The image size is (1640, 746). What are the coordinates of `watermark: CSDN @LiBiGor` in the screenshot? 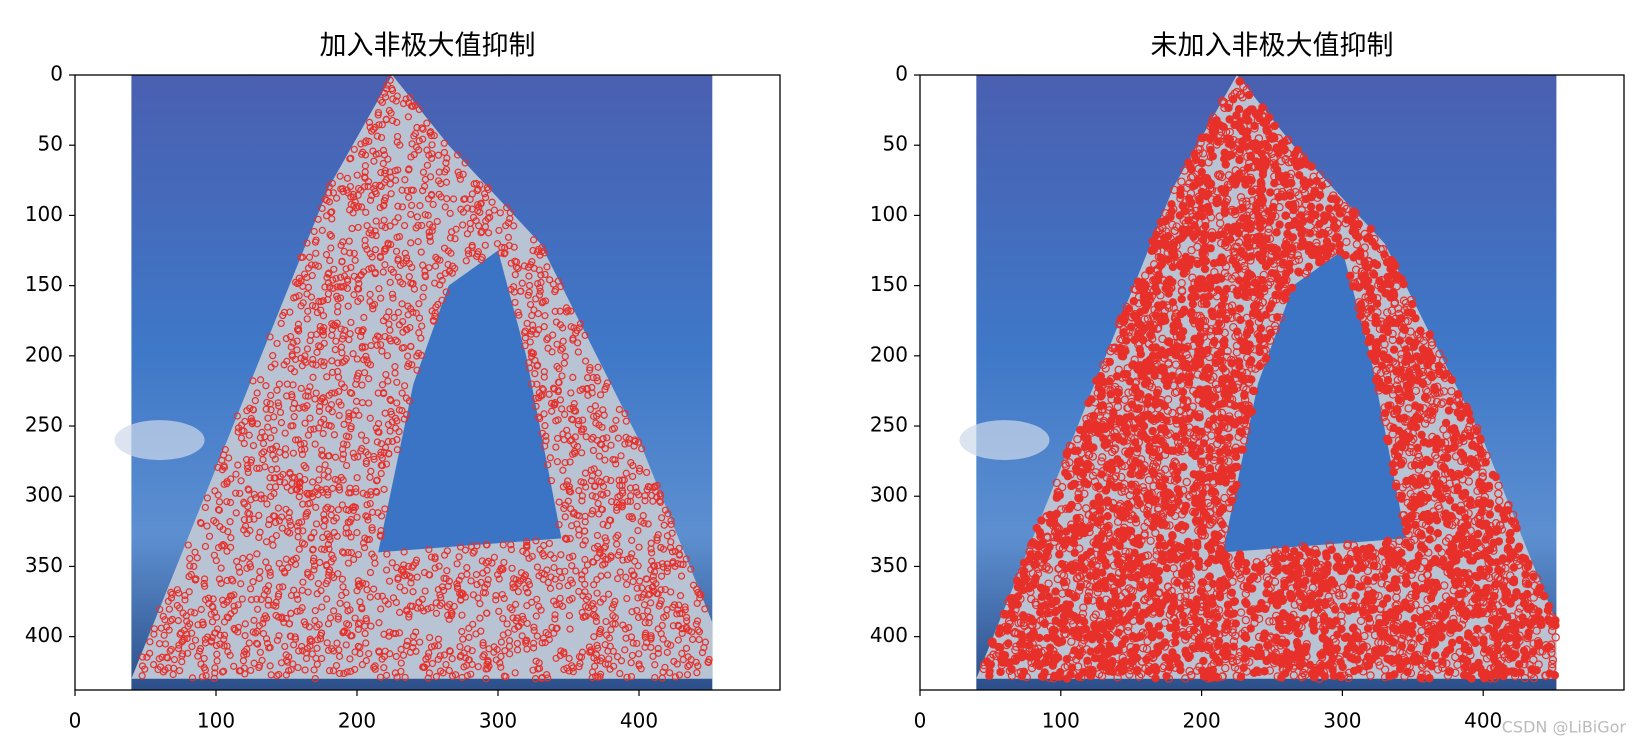 It's located at (1564, 727).